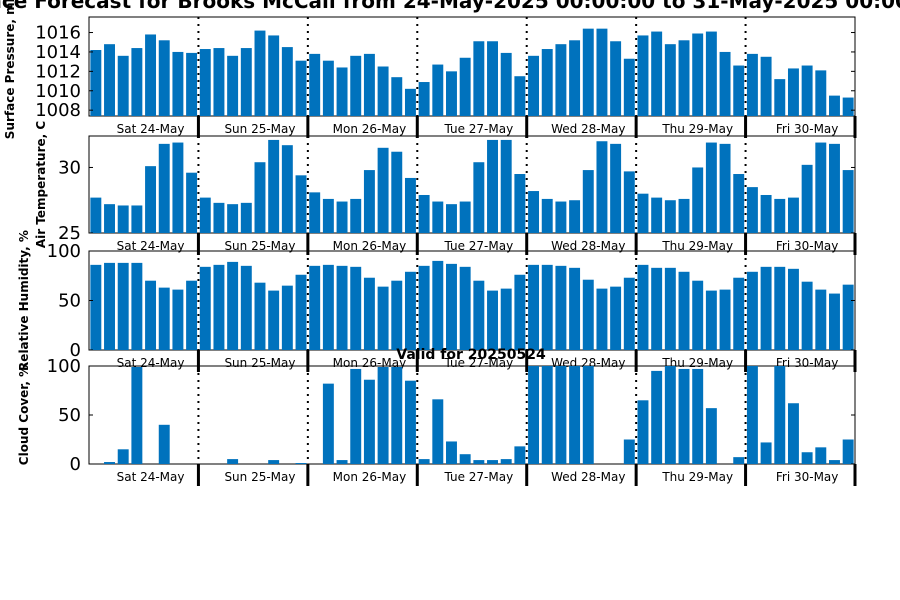 This screenshot has width=900, height=600. What do you see at coordinates (69, 233) in the screenshot?
I see `panel-air-temperature-c-ytick-label-0: 25` at bounding box center [69, 233].